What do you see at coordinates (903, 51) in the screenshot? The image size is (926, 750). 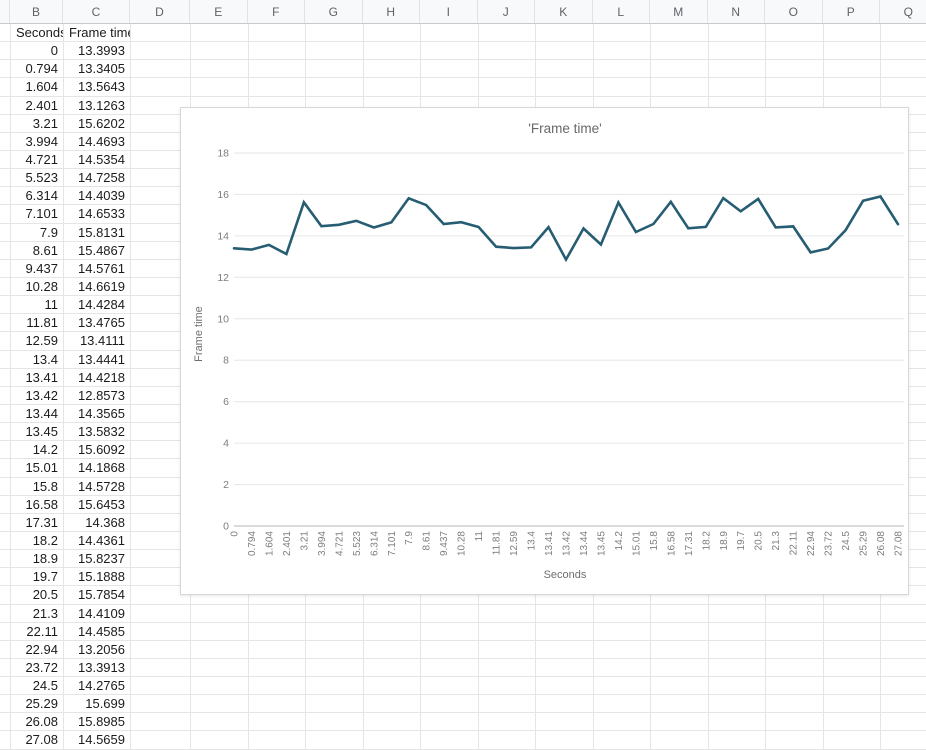 I see `cell-Q2` at bounding box center [903, 51].